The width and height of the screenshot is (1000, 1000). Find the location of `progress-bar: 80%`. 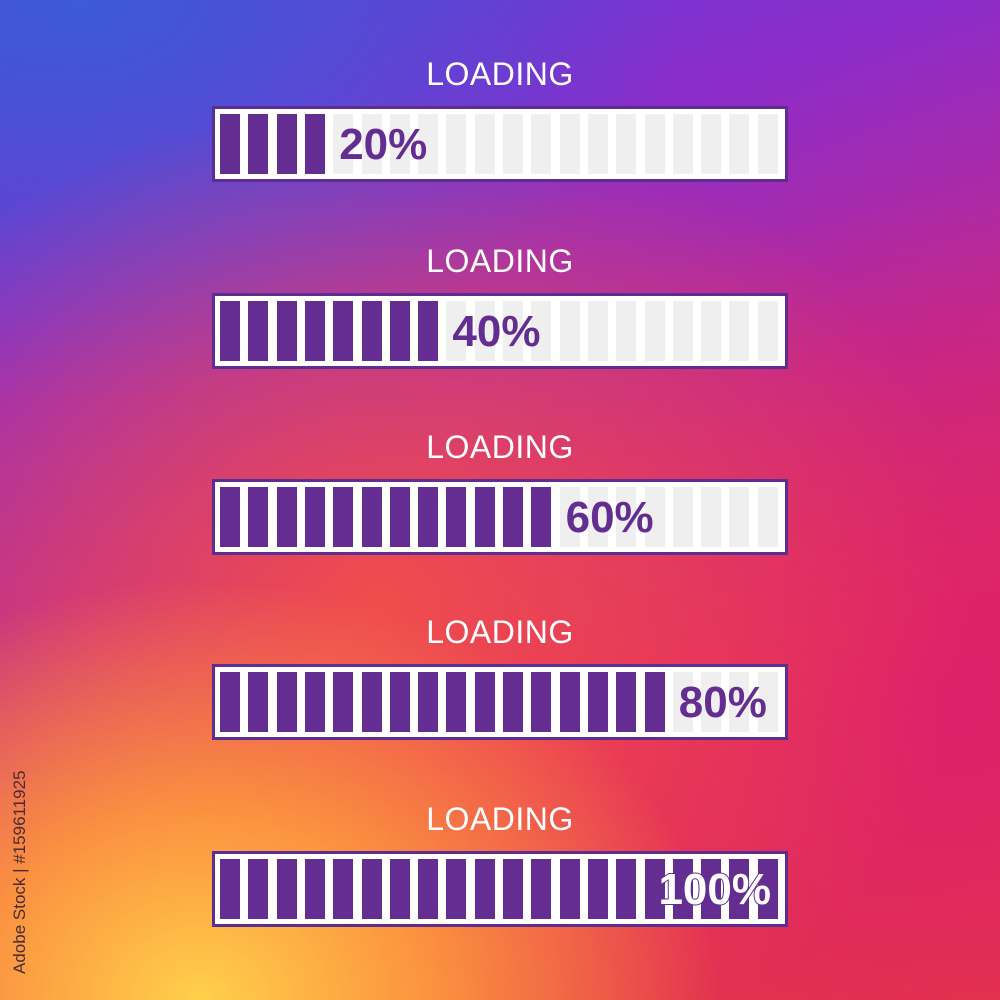

progress-bar: 80% is located at coordinates (500, 702).